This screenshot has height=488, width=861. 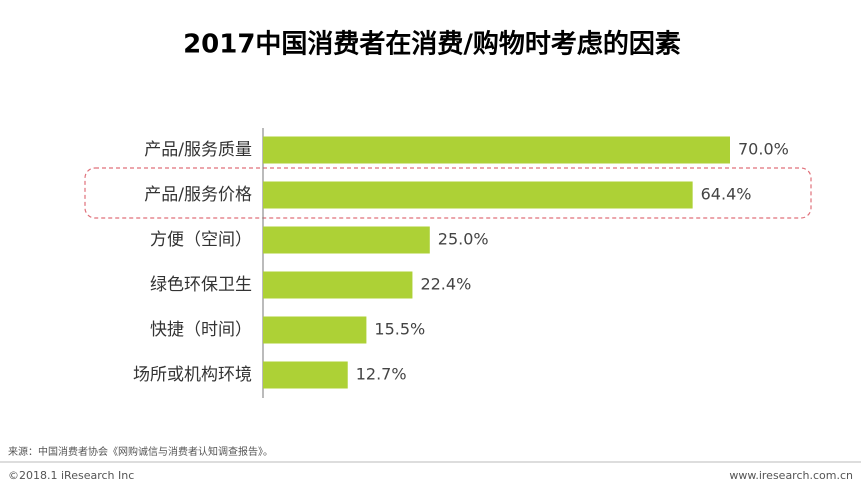 What do you see at coordinates (463, 239) in the screenshot?
I see `value-label: 25.0%` at bounding box center [463, 239].